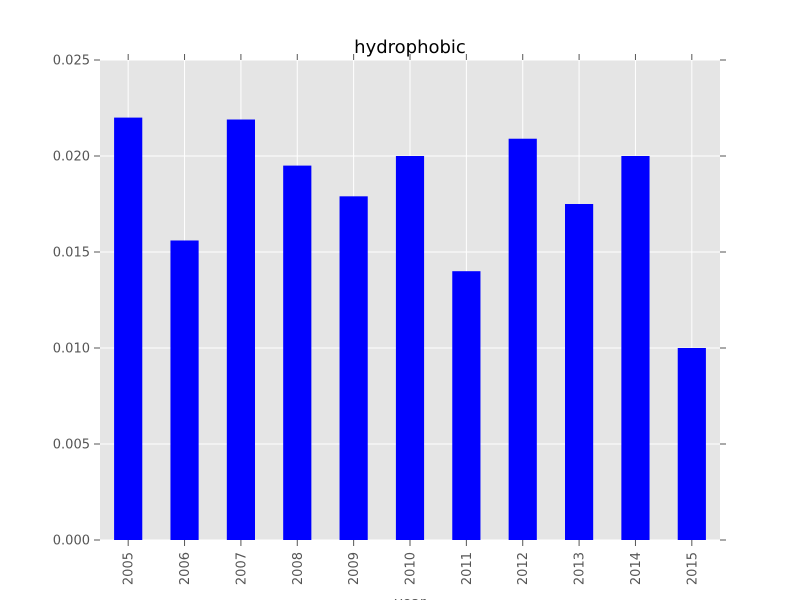 The image size is (800, 604). What do you see at coordinates (354, 568) in the screenshot?
I see `x-tick-label: 2009` at bounding box center [354, 568].